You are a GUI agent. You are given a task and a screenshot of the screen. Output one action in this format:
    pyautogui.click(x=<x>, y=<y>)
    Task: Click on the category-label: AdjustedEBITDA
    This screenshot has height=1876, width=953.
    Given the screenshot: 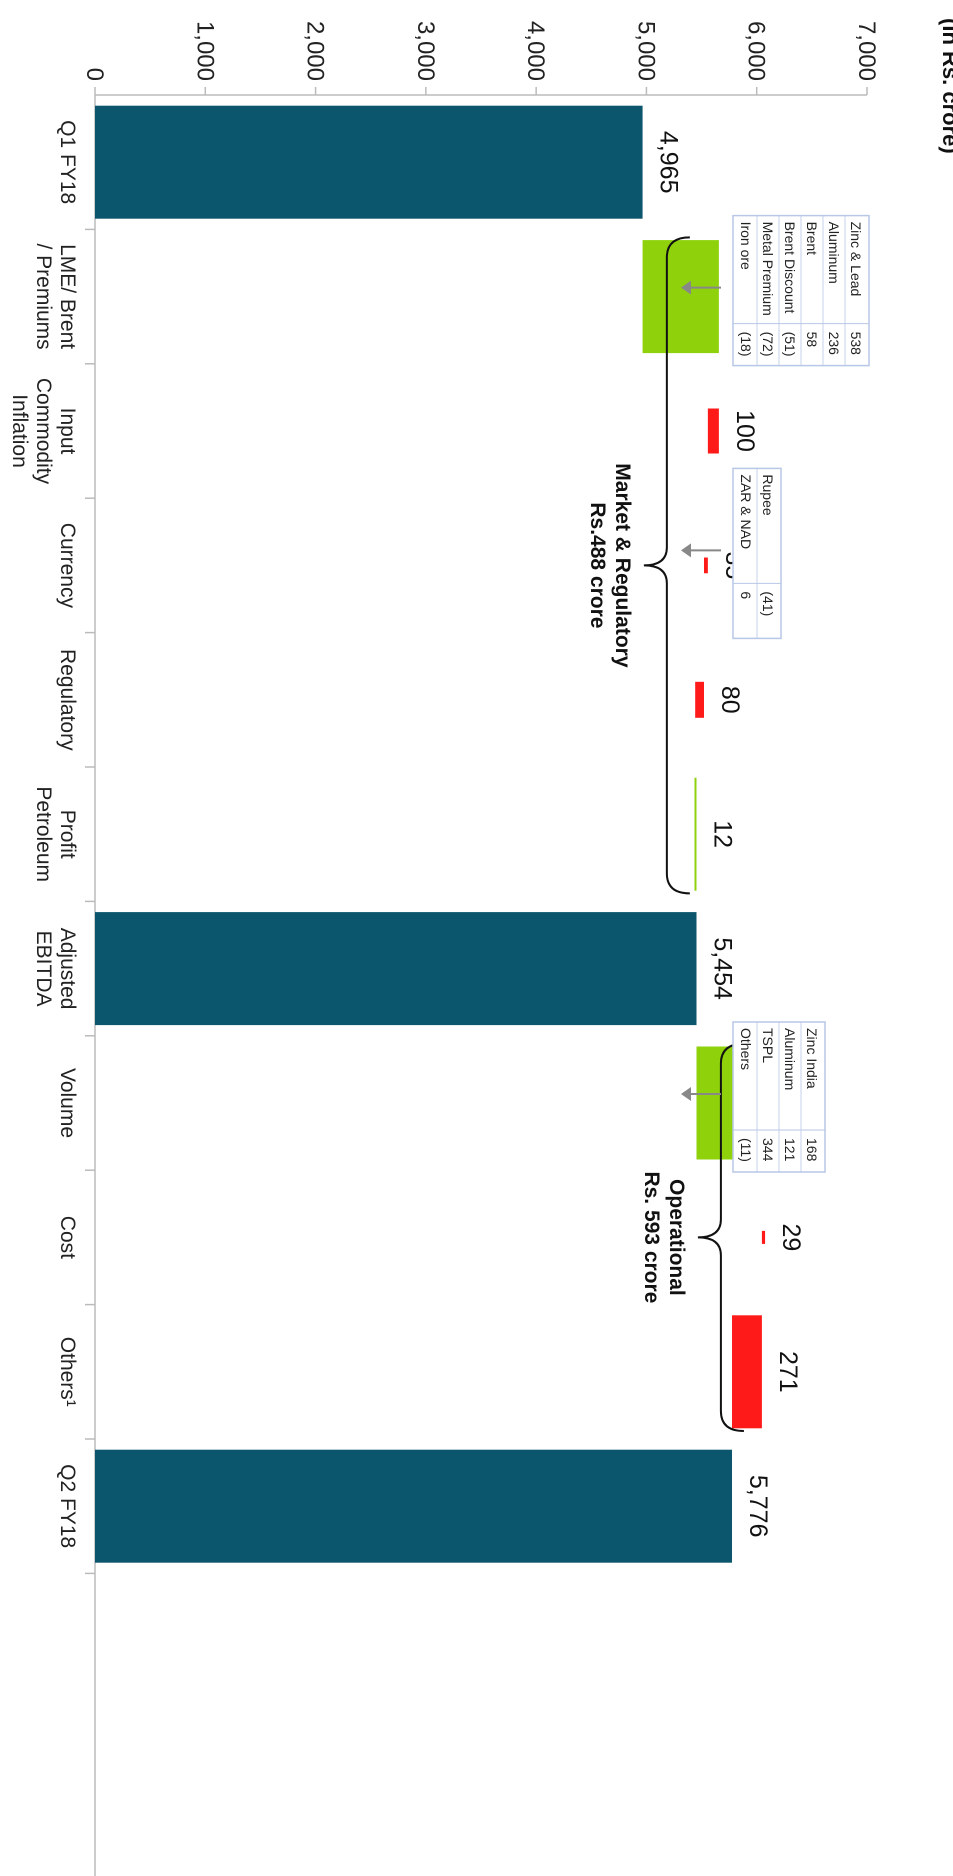 What is the action you would take?
    pyautogui.click(x=55, y=969)
    